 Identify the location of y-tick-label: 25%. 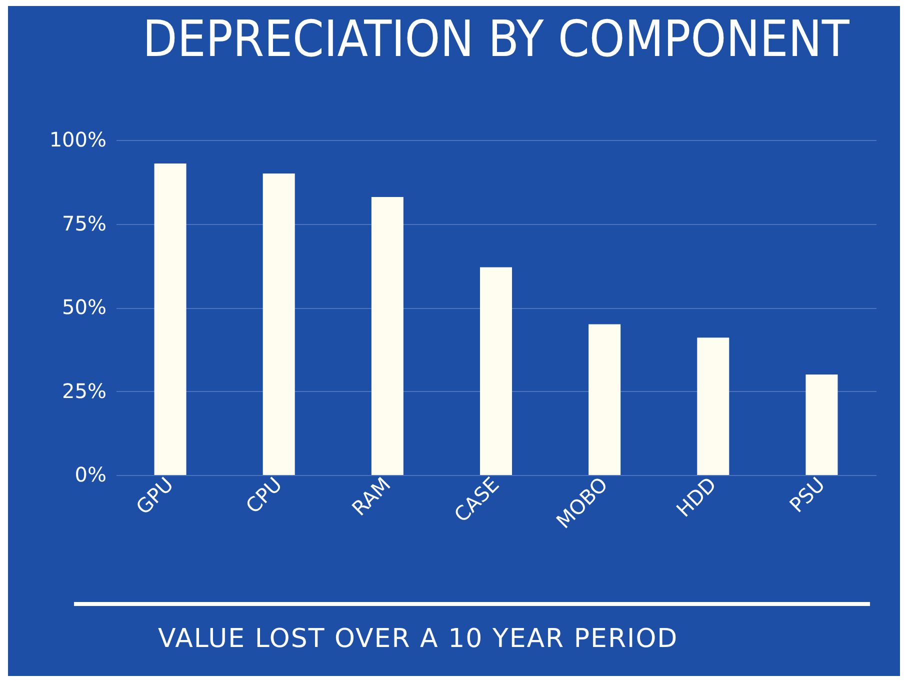
(84, 390).